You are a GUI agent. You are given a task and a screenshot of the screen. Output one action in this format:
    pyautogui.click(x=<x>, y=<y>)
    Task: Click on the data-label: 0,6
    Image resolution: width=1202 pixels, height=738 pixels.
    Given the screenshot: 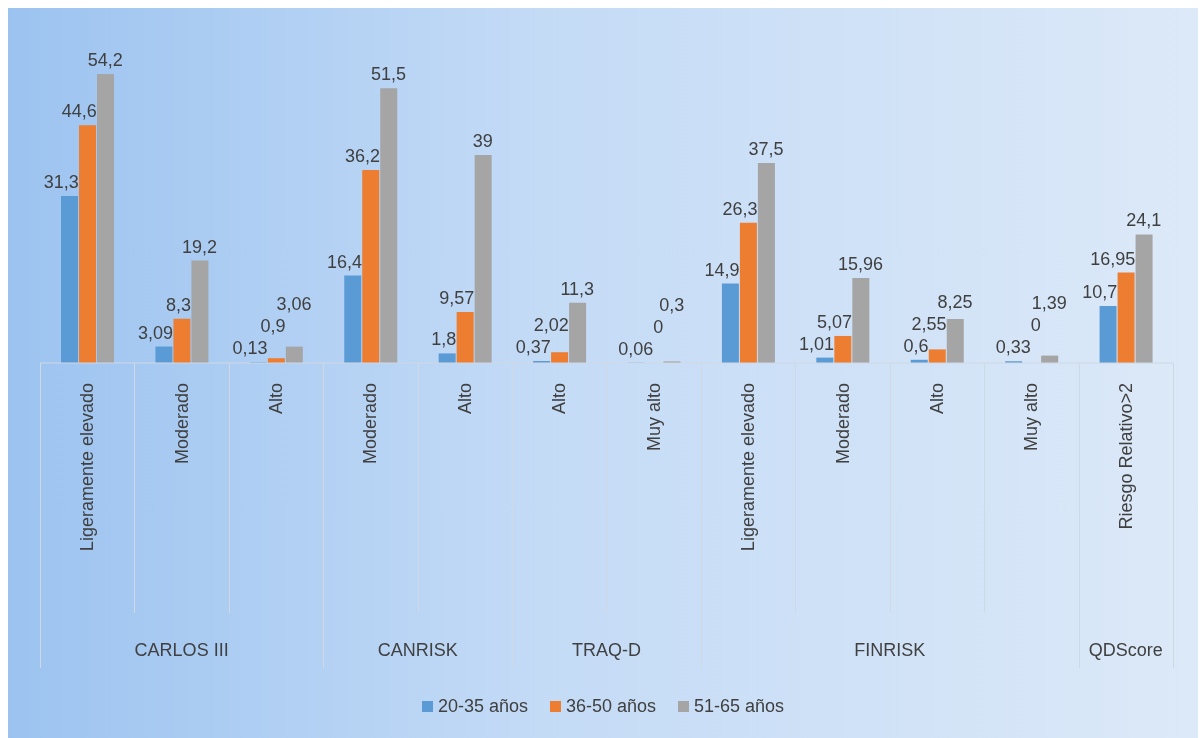 What is the action you would take?
    pyautogui.click(x=916, y=345)
    